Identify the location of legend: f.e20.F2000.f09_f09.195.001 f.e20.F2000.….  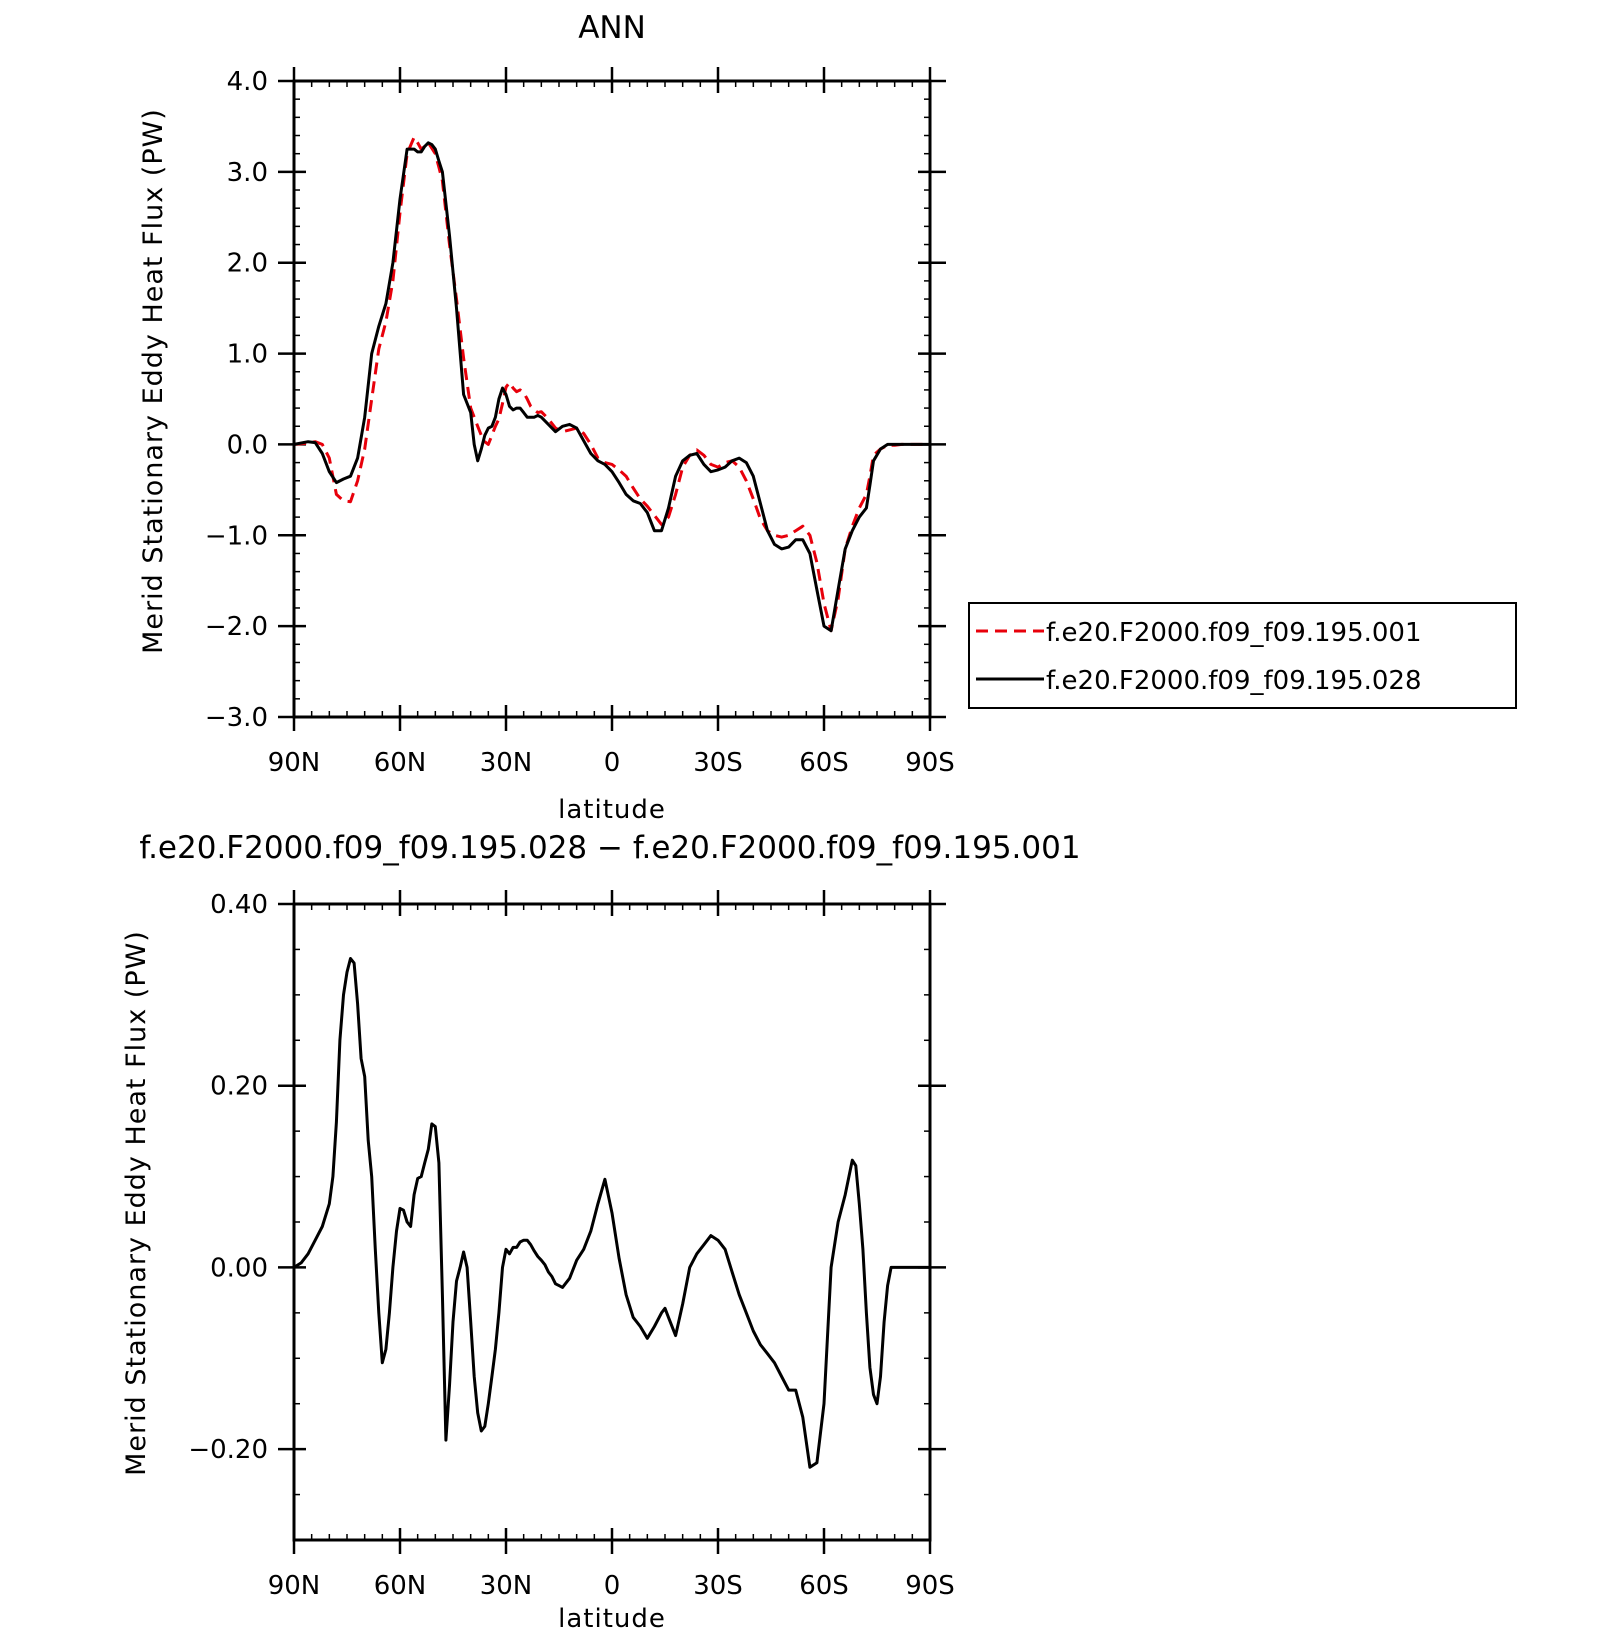
(1242, 655).